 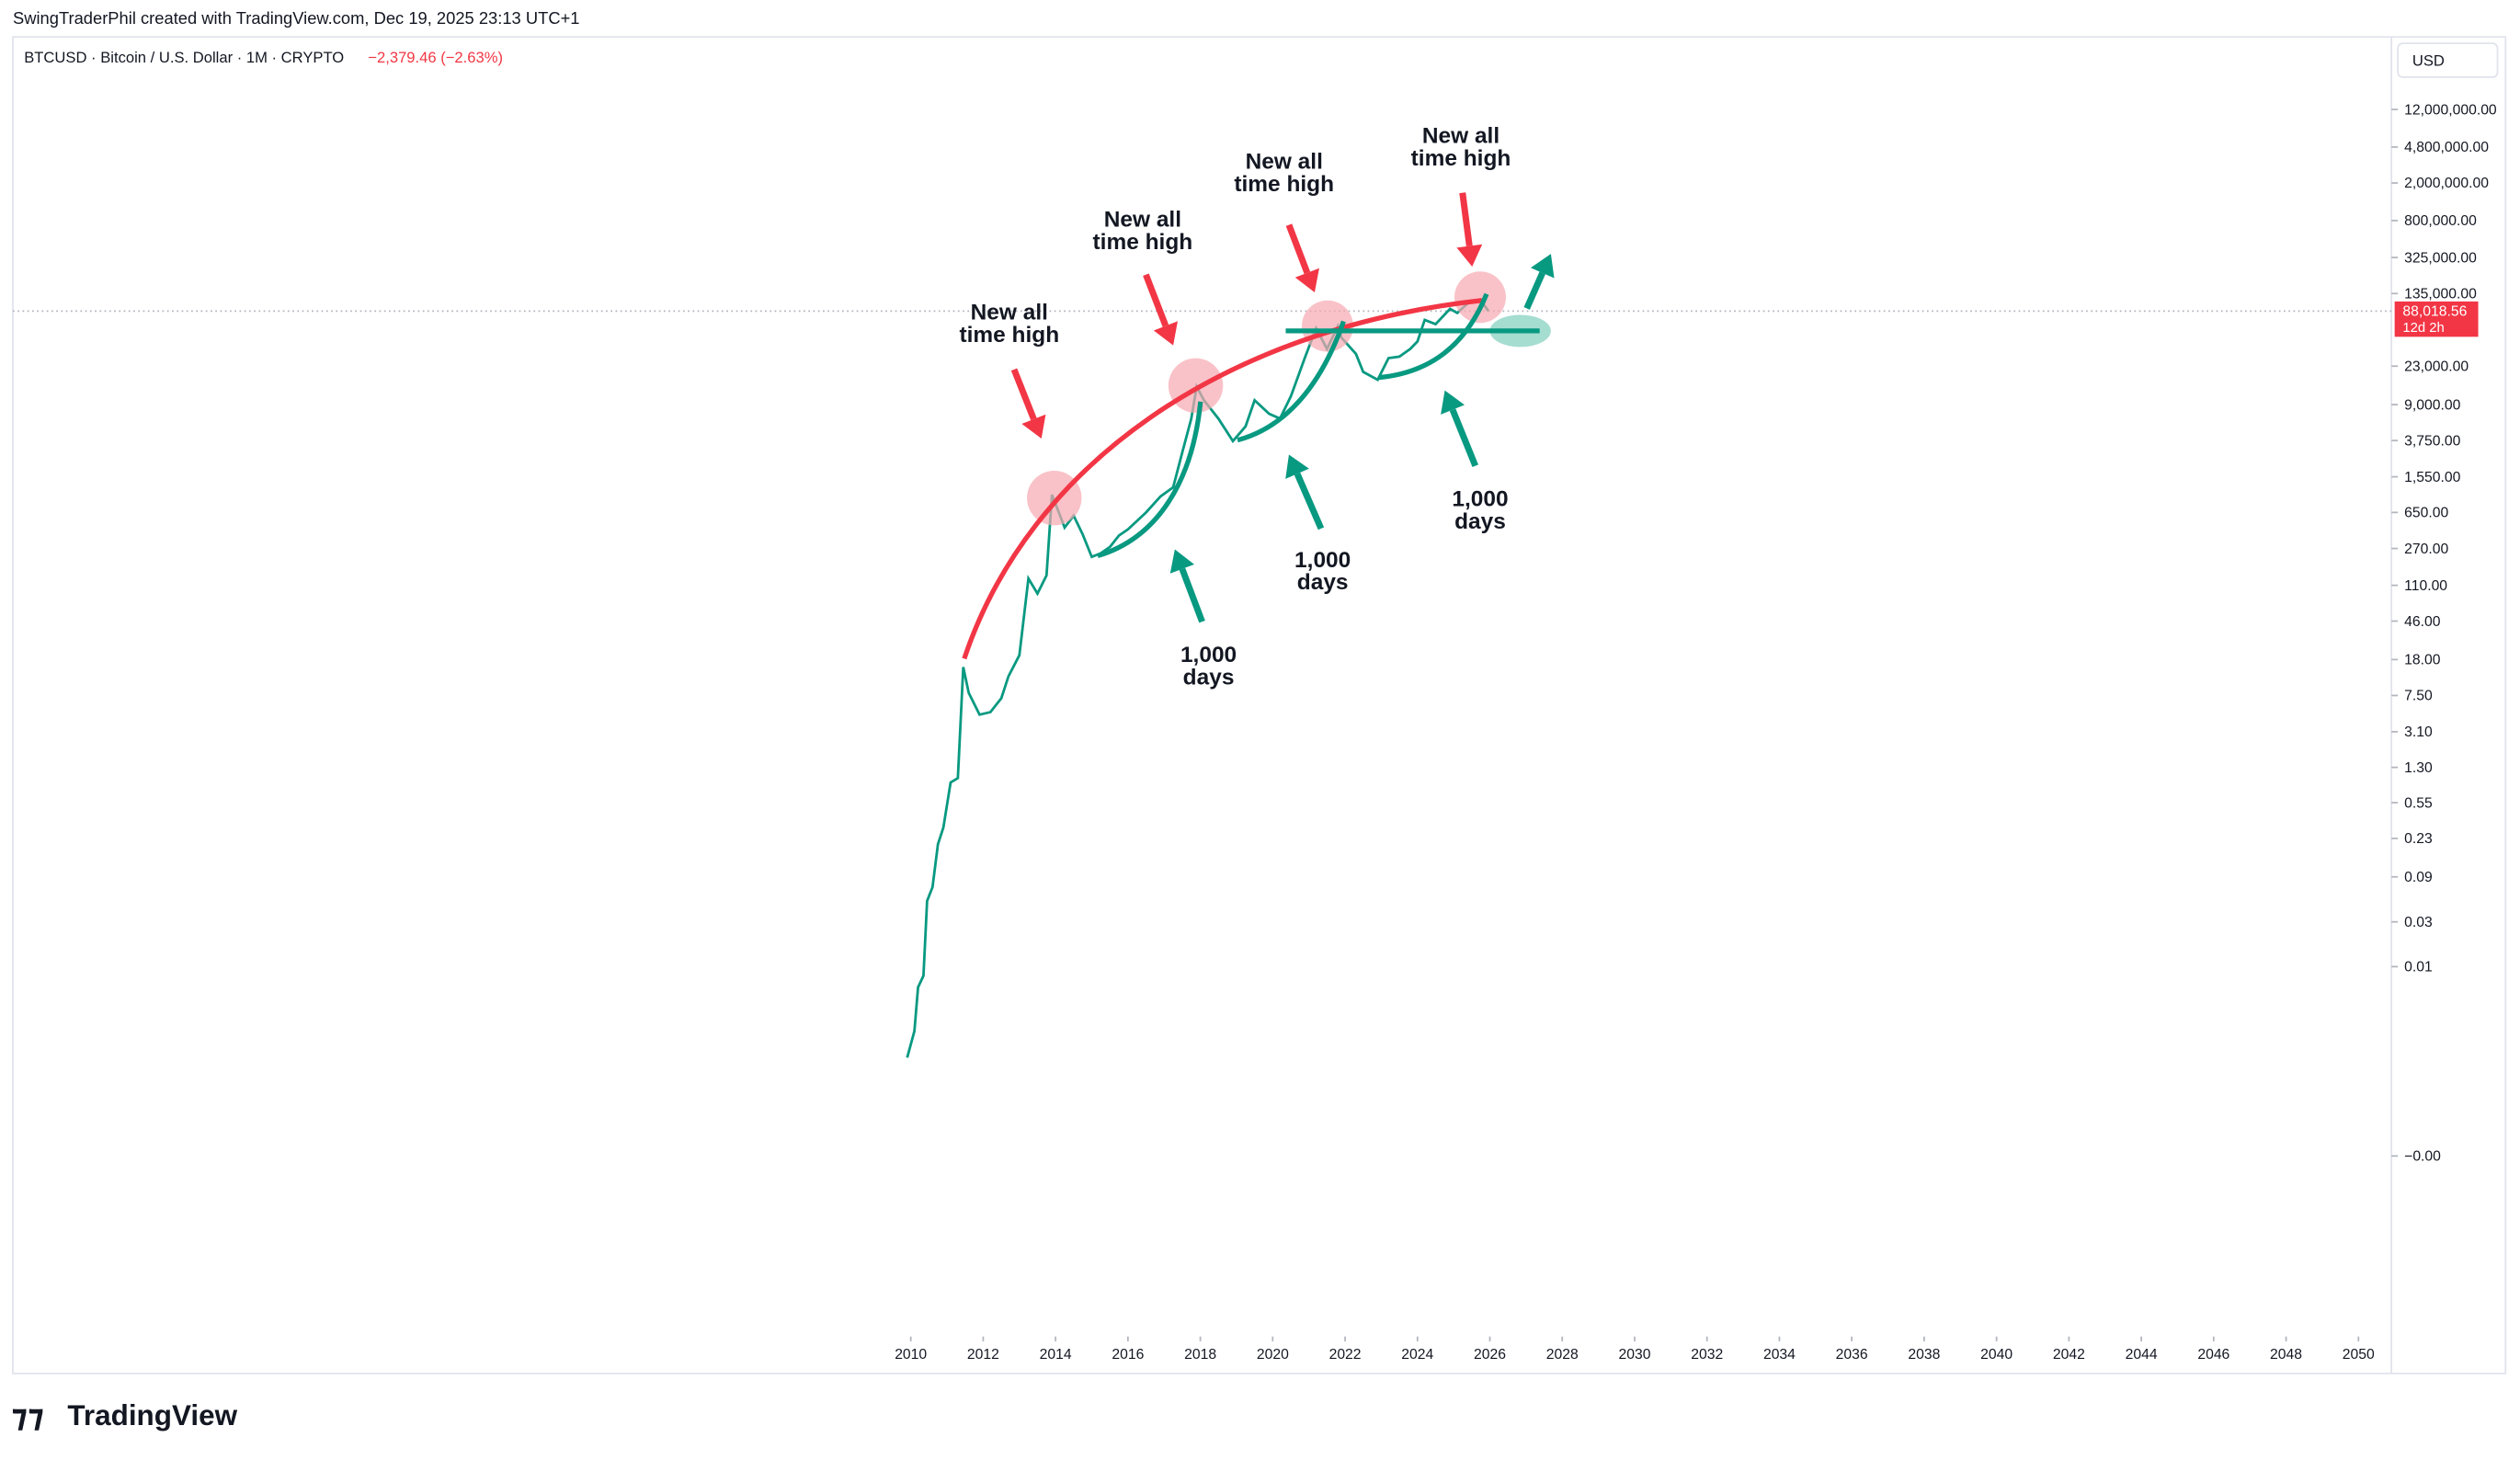 What do you see at coordinates (435, 58) in the screenshot?
I see `change: −2,379.46 (−2.63%)` at bounding box center [435, 58].